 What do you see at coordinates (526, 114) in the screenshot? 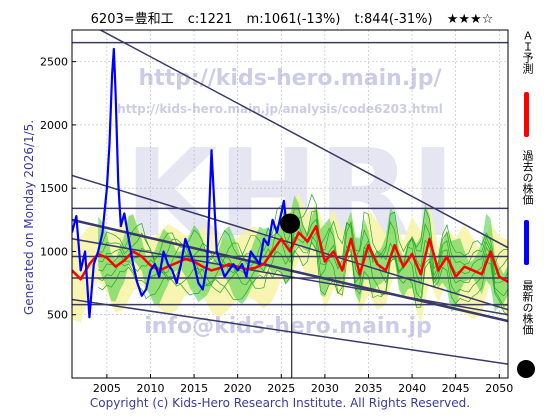
I see `legend-ai-forecast-swatch` at bounding box center [526, 114].